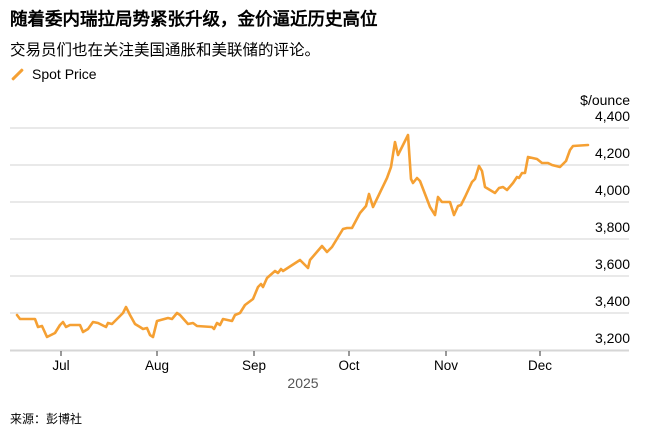 The image size is (651, 434). What do you see at coordinates (194, 20) in the screenshot?
I see `chart-title: 随着委内瑞拉局势紧张升级，金价逼近历史高位` at bounding box center [194, 20].